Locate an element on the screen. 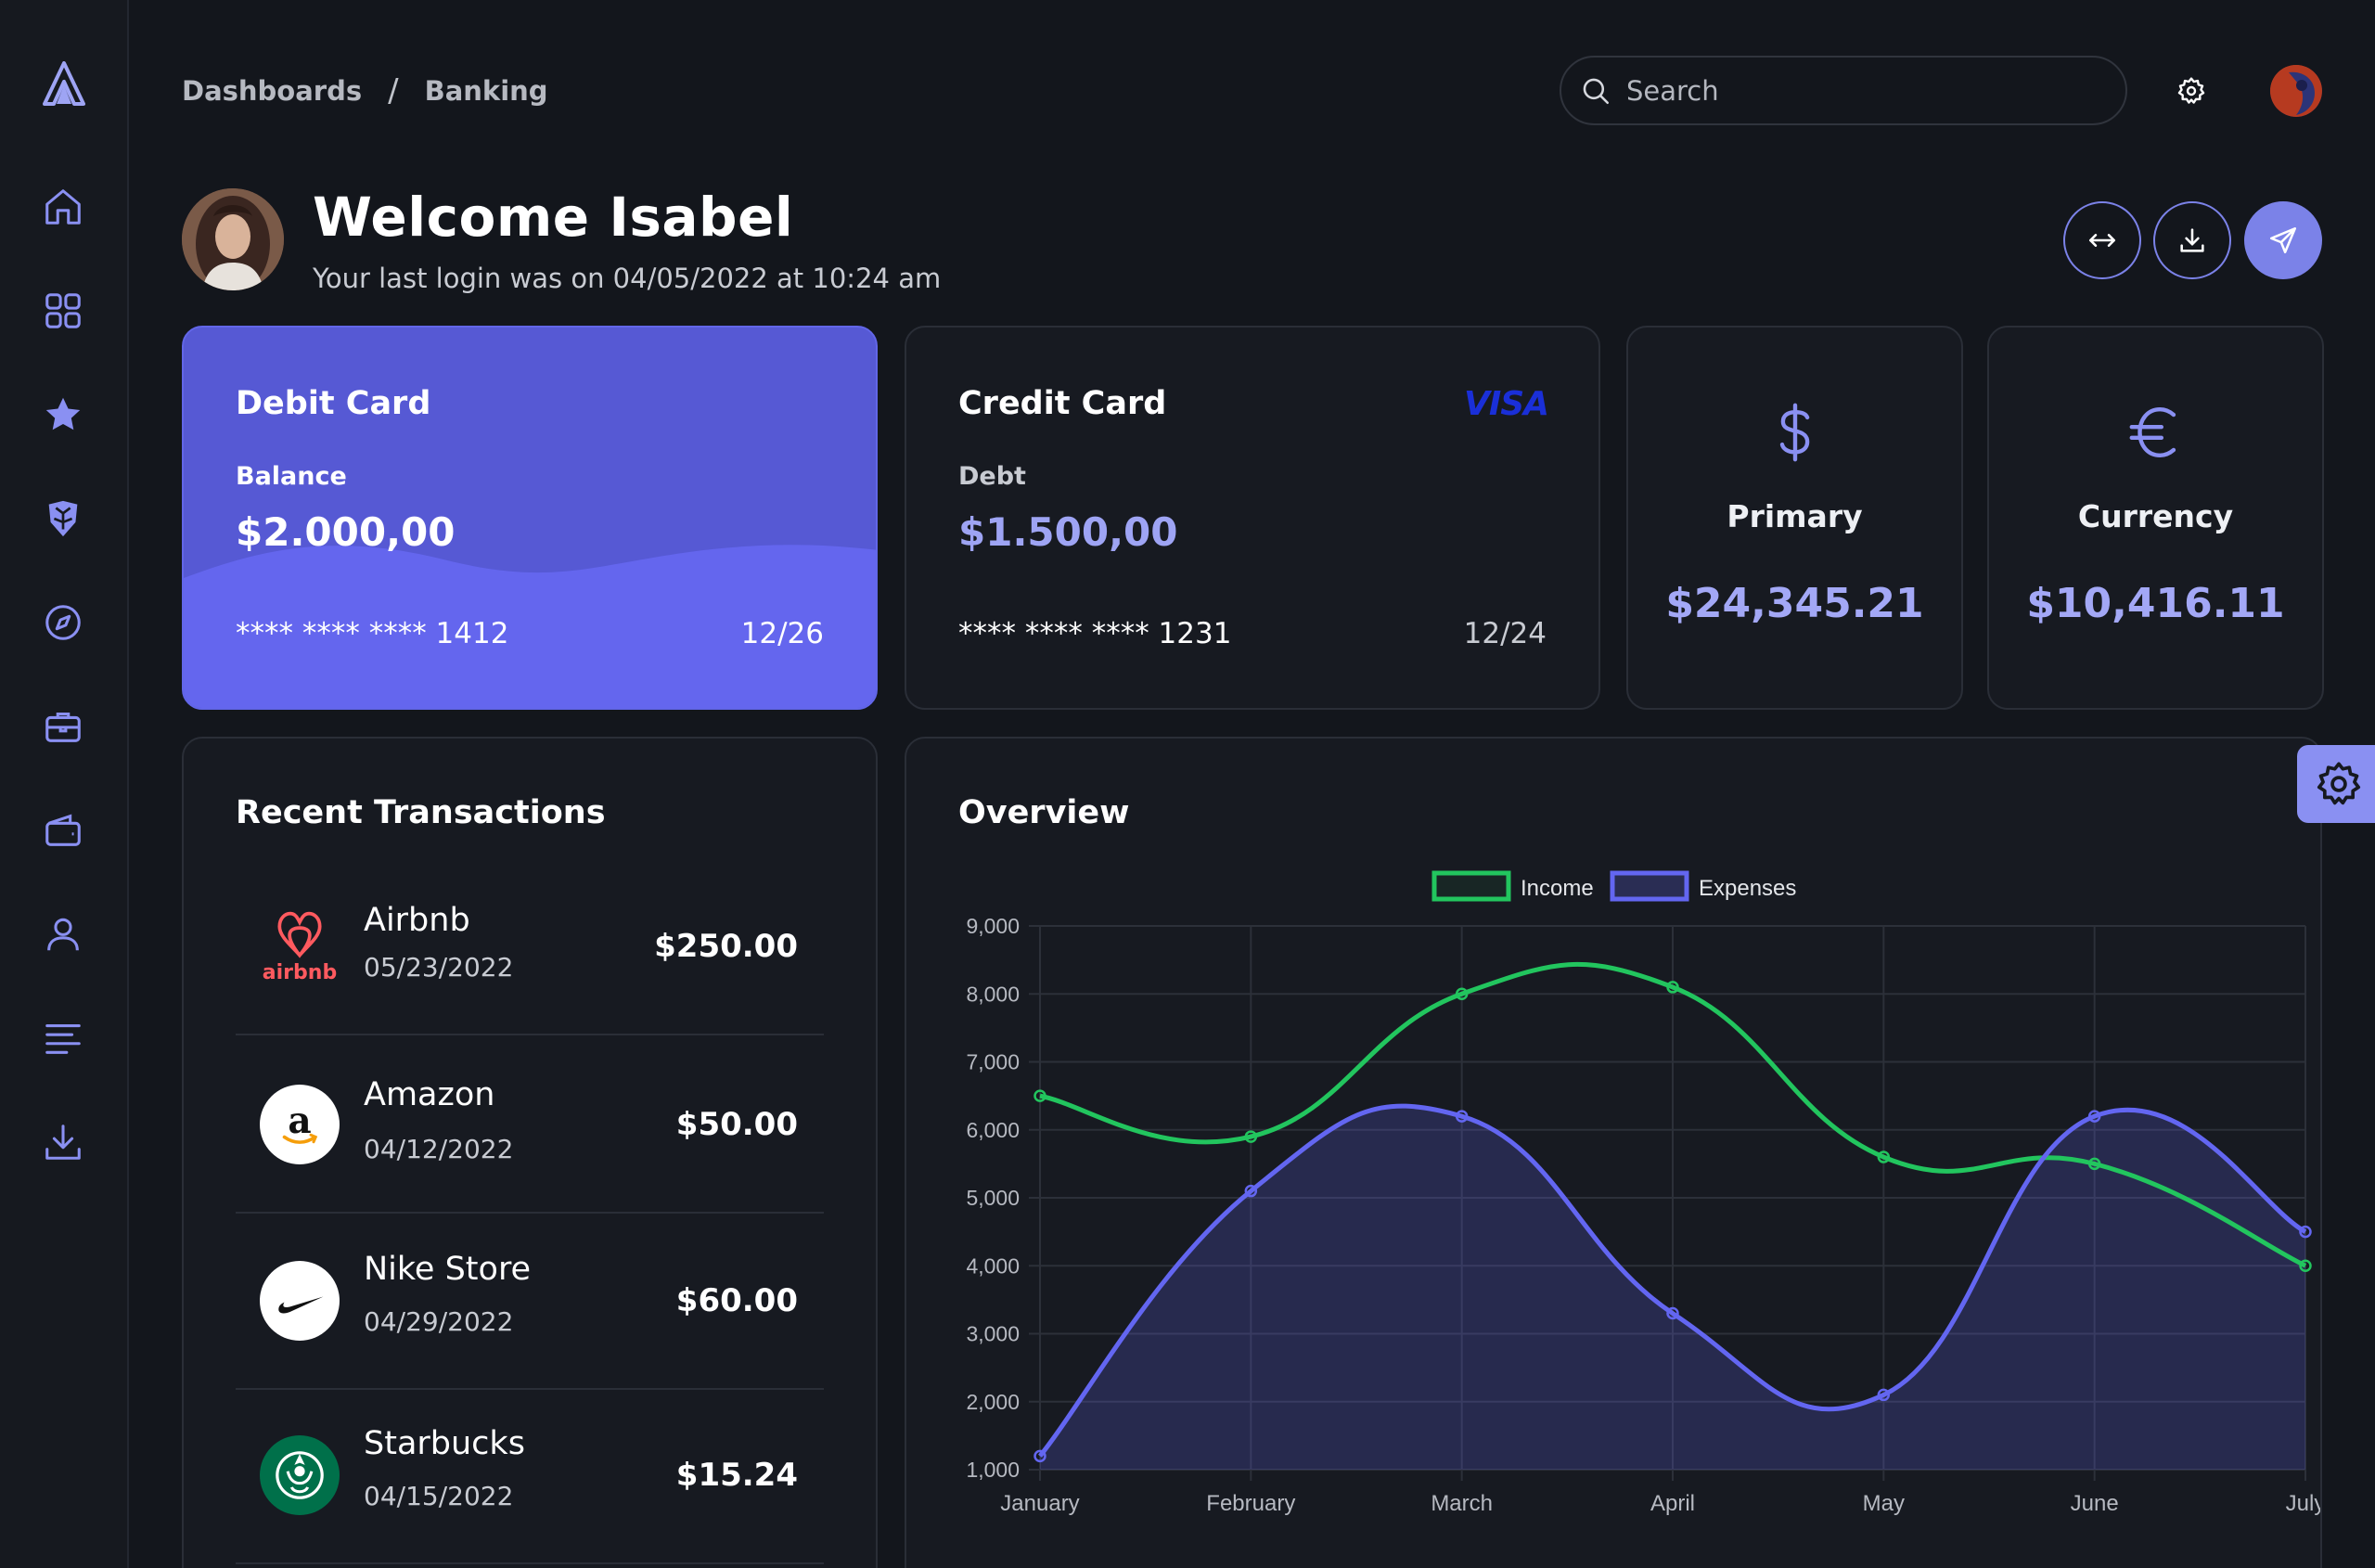 This screenshot has height=1568, width=2375. balance-label: Balance is located at coordinates (291, 476).